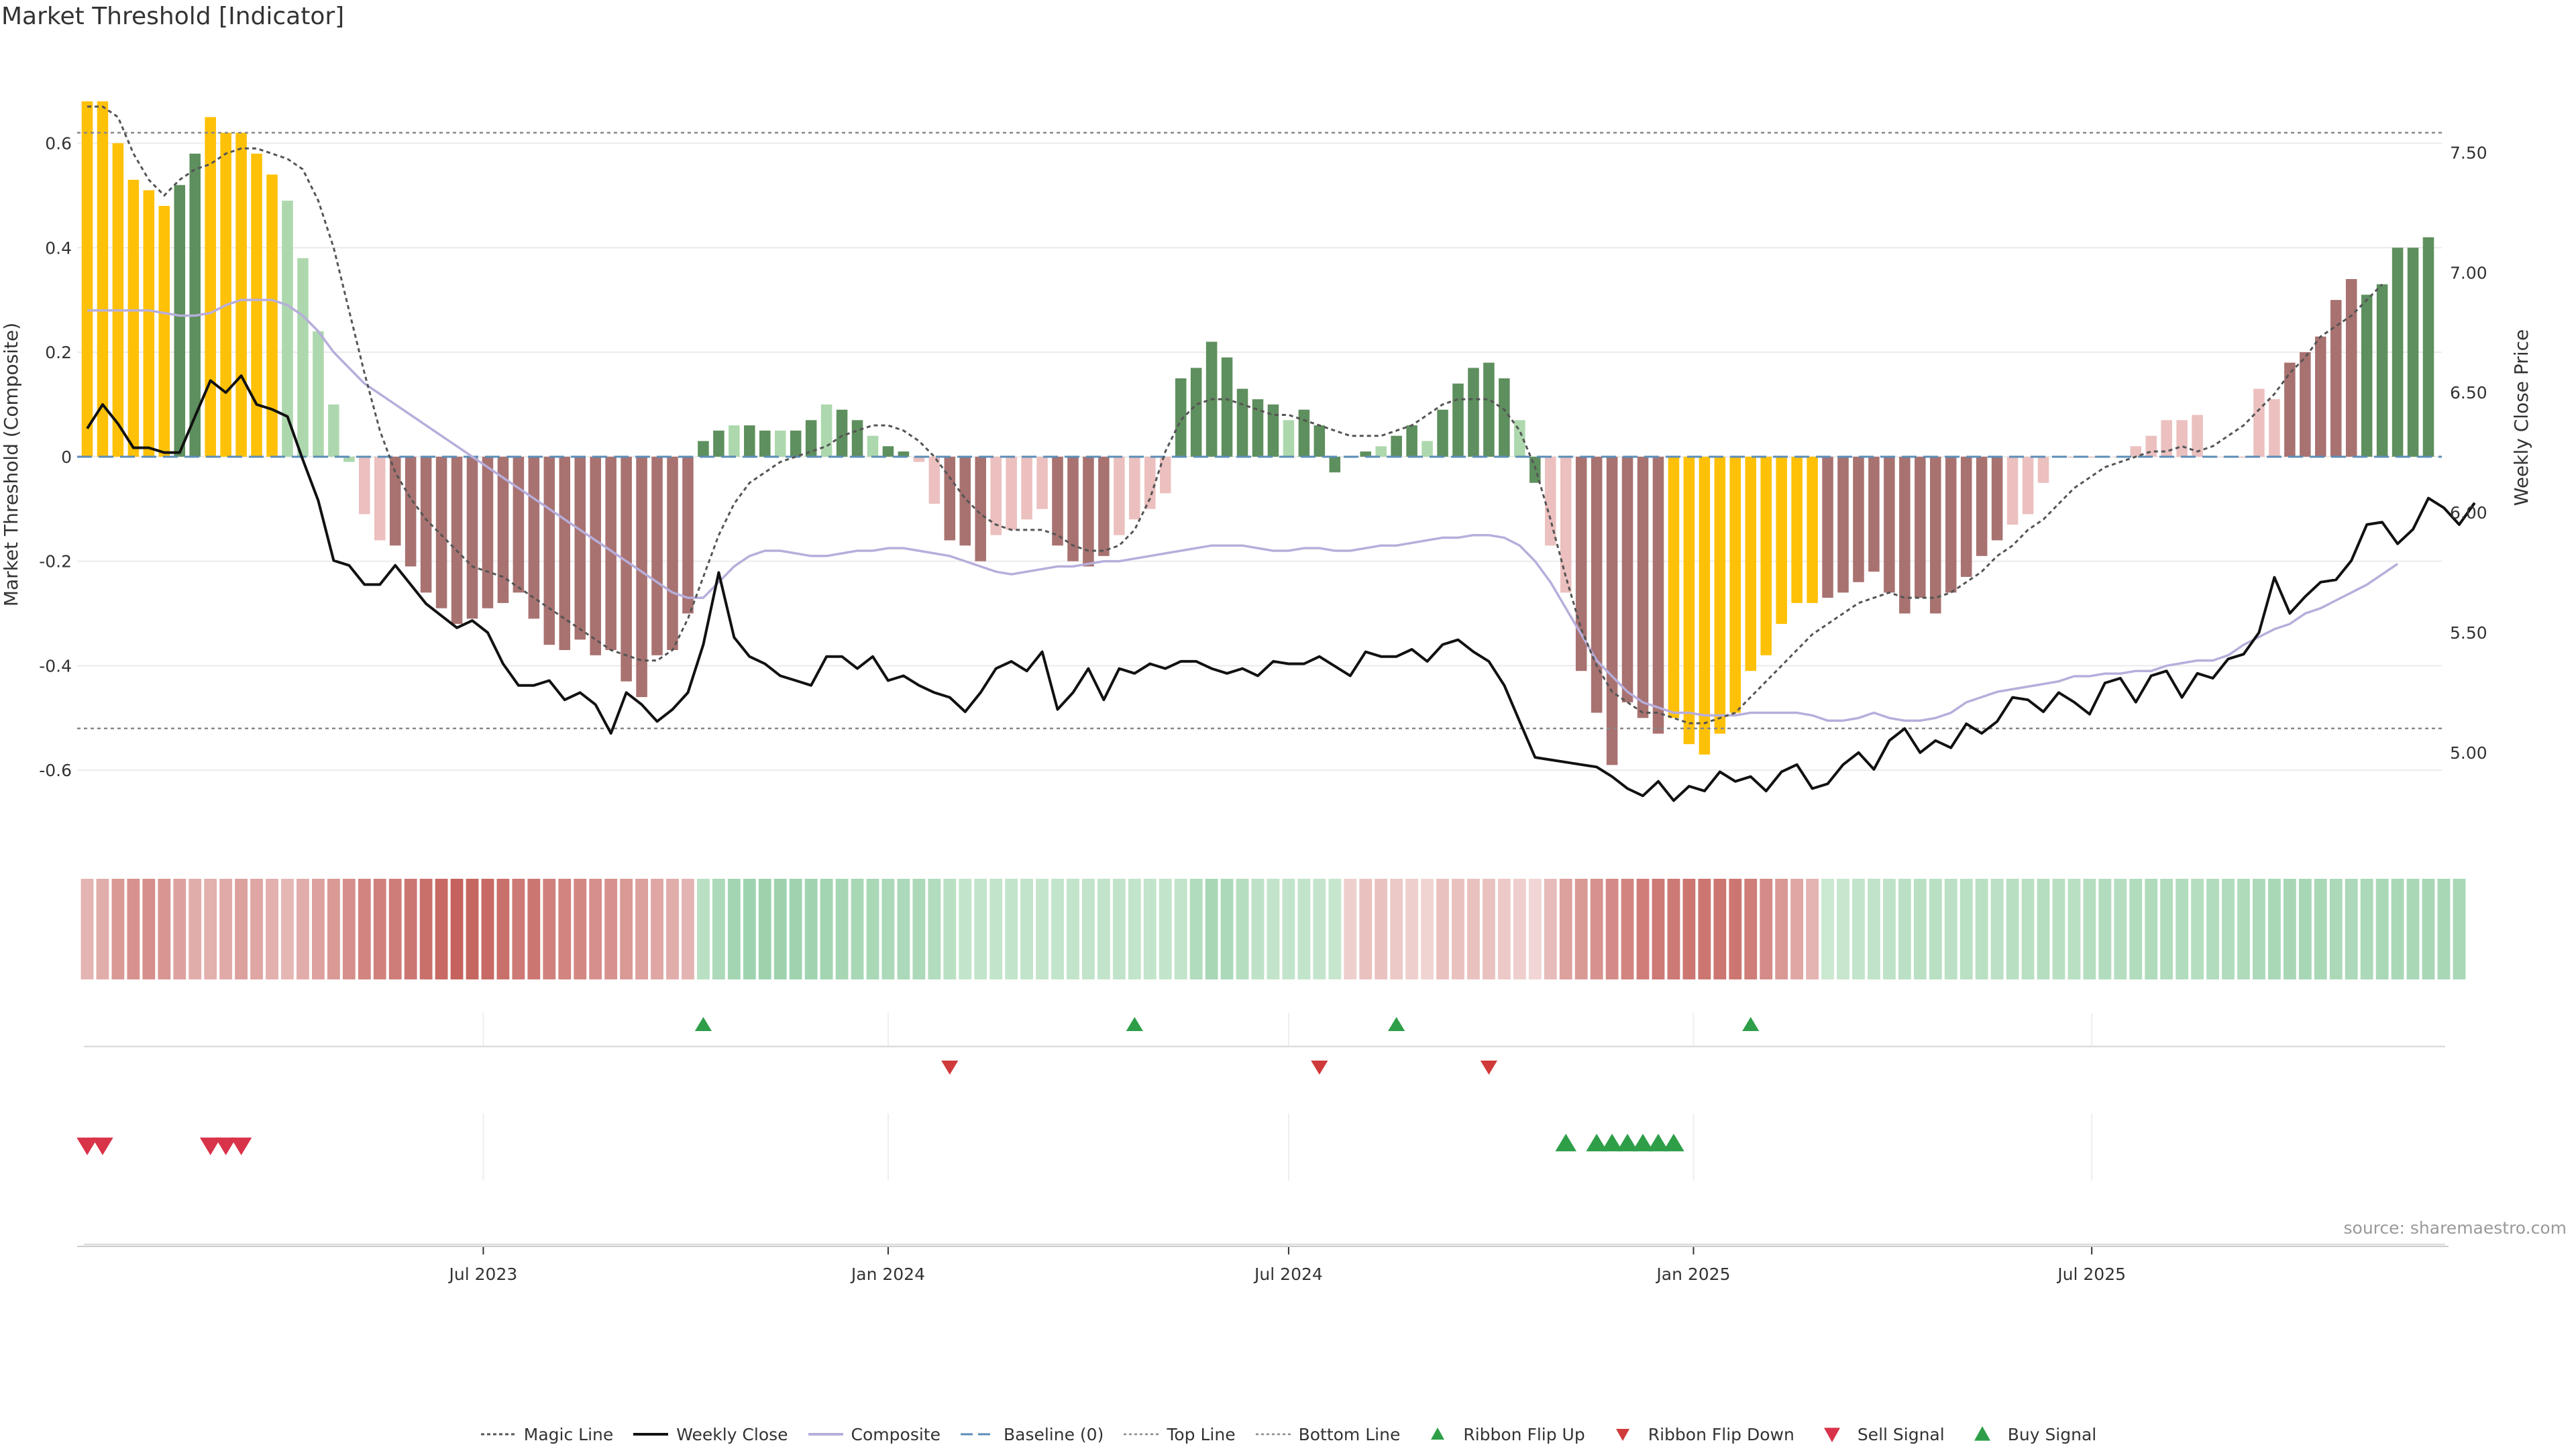  Describe the element at coordinates (546, 1434) in the screenshot. I see `legend-item-magic: Magic Line` at that location.